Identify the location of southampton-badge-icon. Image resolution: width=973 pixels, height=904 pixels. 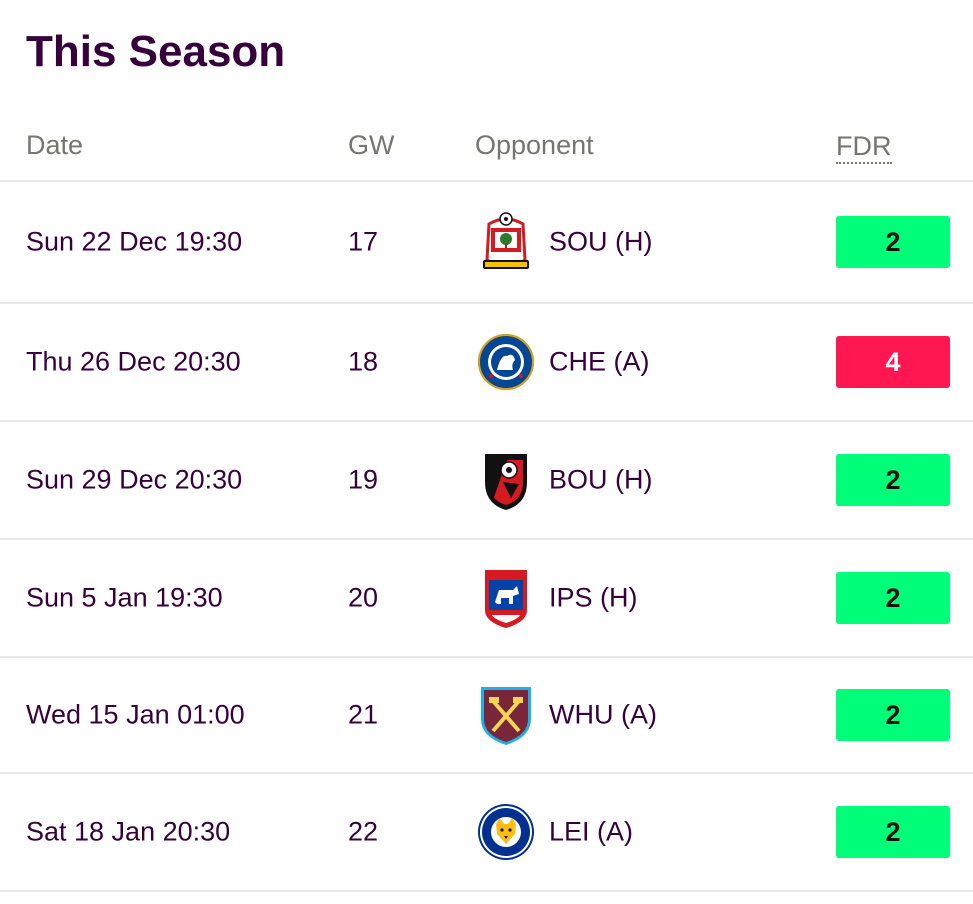
(506, 242).